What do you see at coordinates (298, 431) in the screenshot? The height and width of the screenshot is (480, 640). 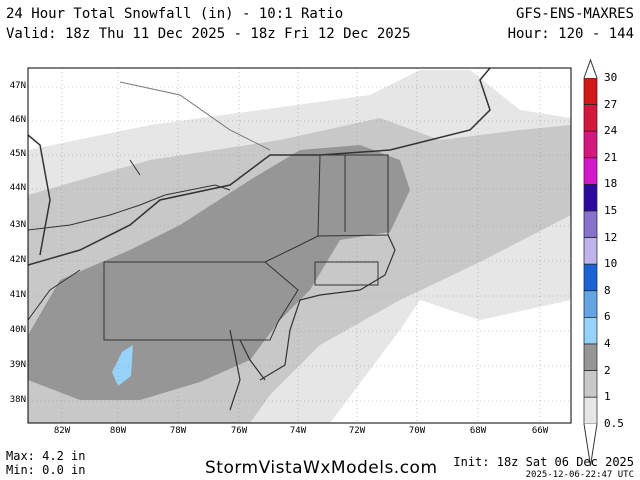 I see `lon-label: 74W` at bounding box center [298, 431].